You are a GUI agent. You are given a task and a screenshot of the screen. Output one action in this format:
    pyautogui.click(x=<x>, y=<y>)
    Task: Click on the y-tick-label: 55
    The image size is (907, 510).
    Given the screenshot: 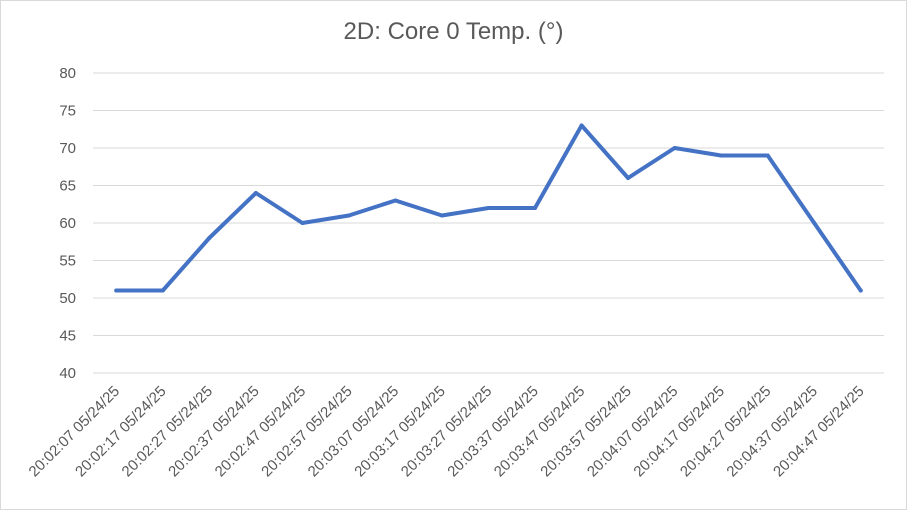 What is the action you would take?
    pyautogui.click(x=67, y=261)
    